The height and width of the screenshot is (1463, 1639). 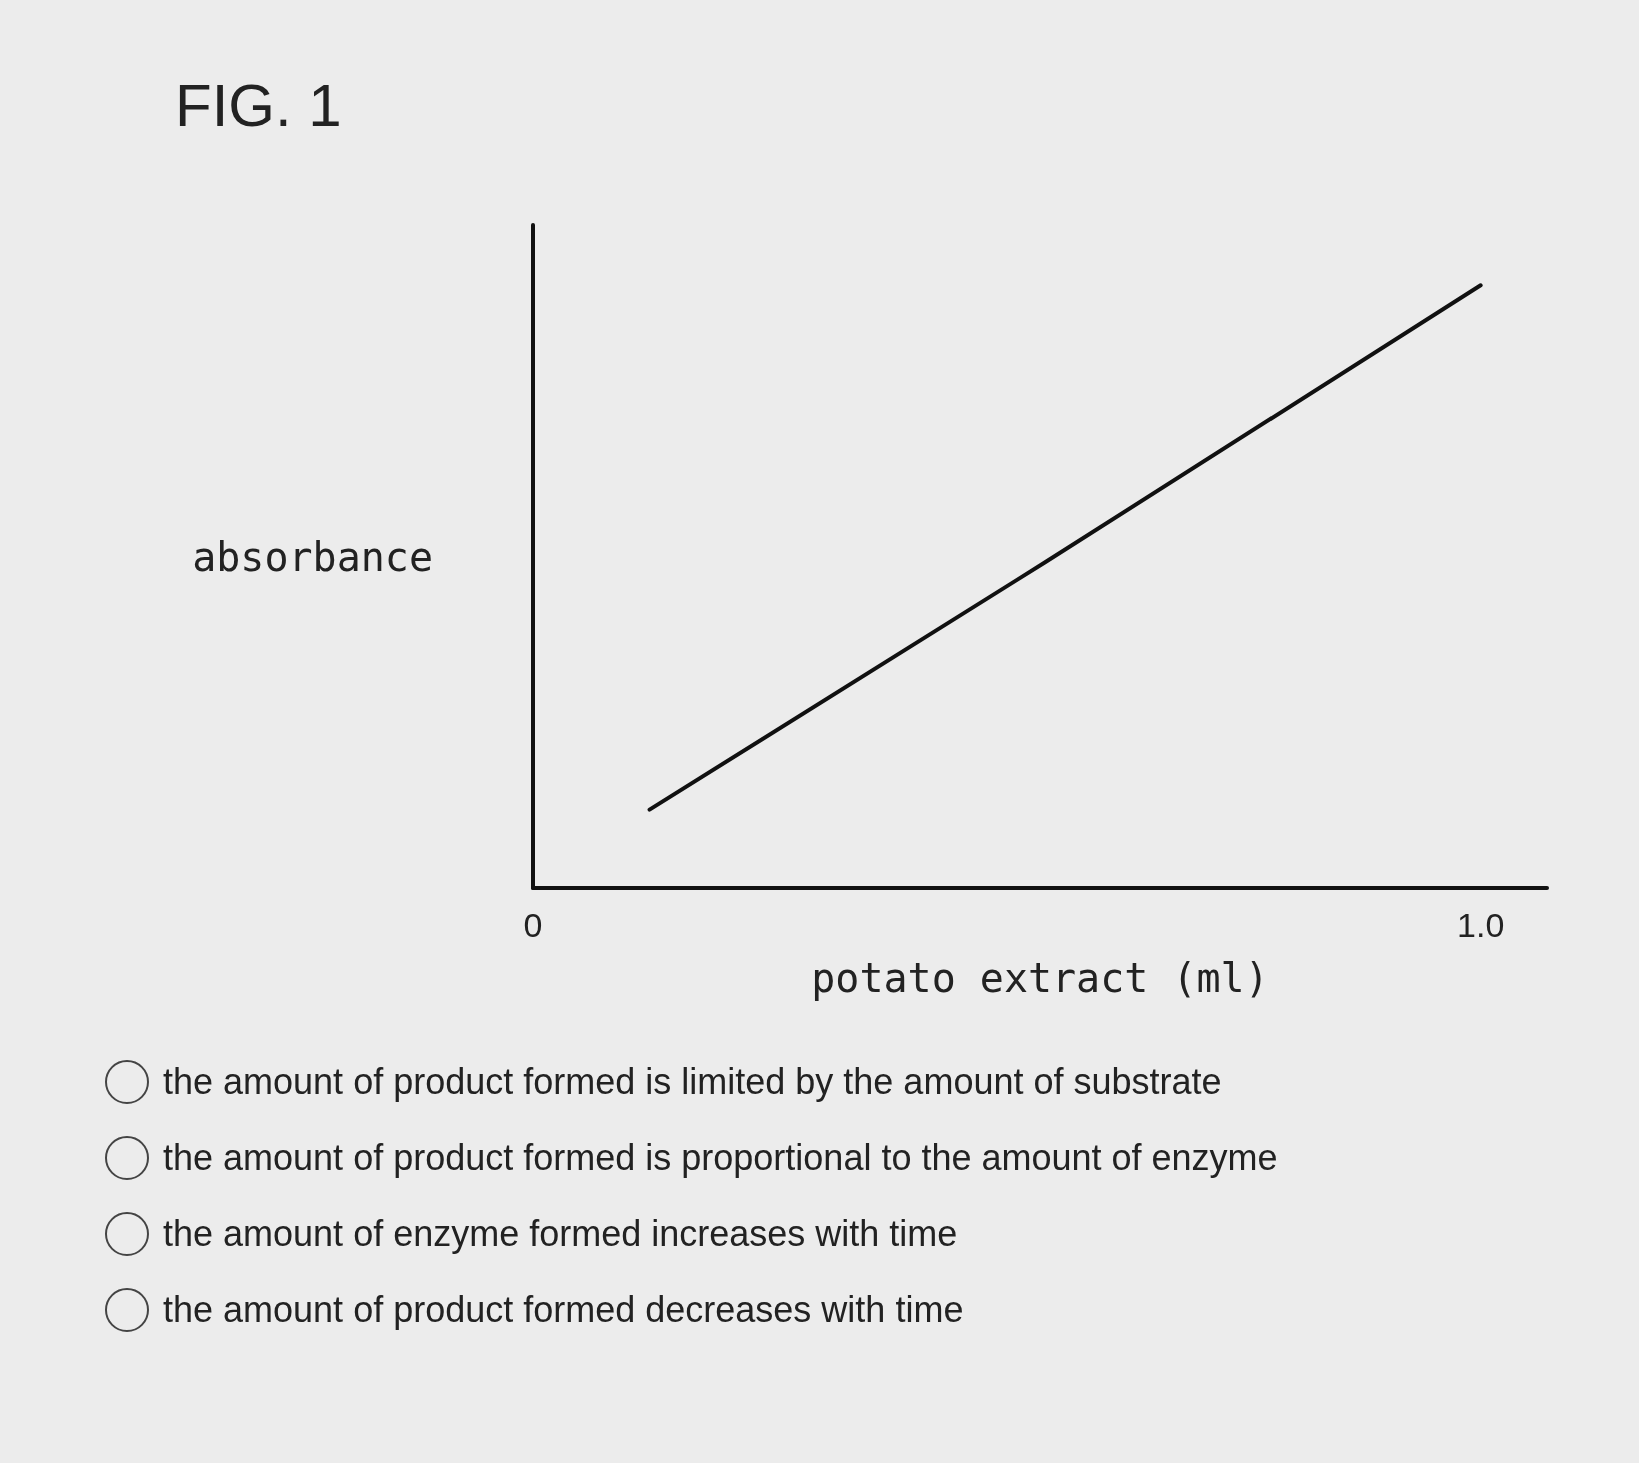 What do you see at coordinates (563, 1310) in the screenshot?
I see `text: the amount of product formed decreases with time` at bounding box center [563, 1310].